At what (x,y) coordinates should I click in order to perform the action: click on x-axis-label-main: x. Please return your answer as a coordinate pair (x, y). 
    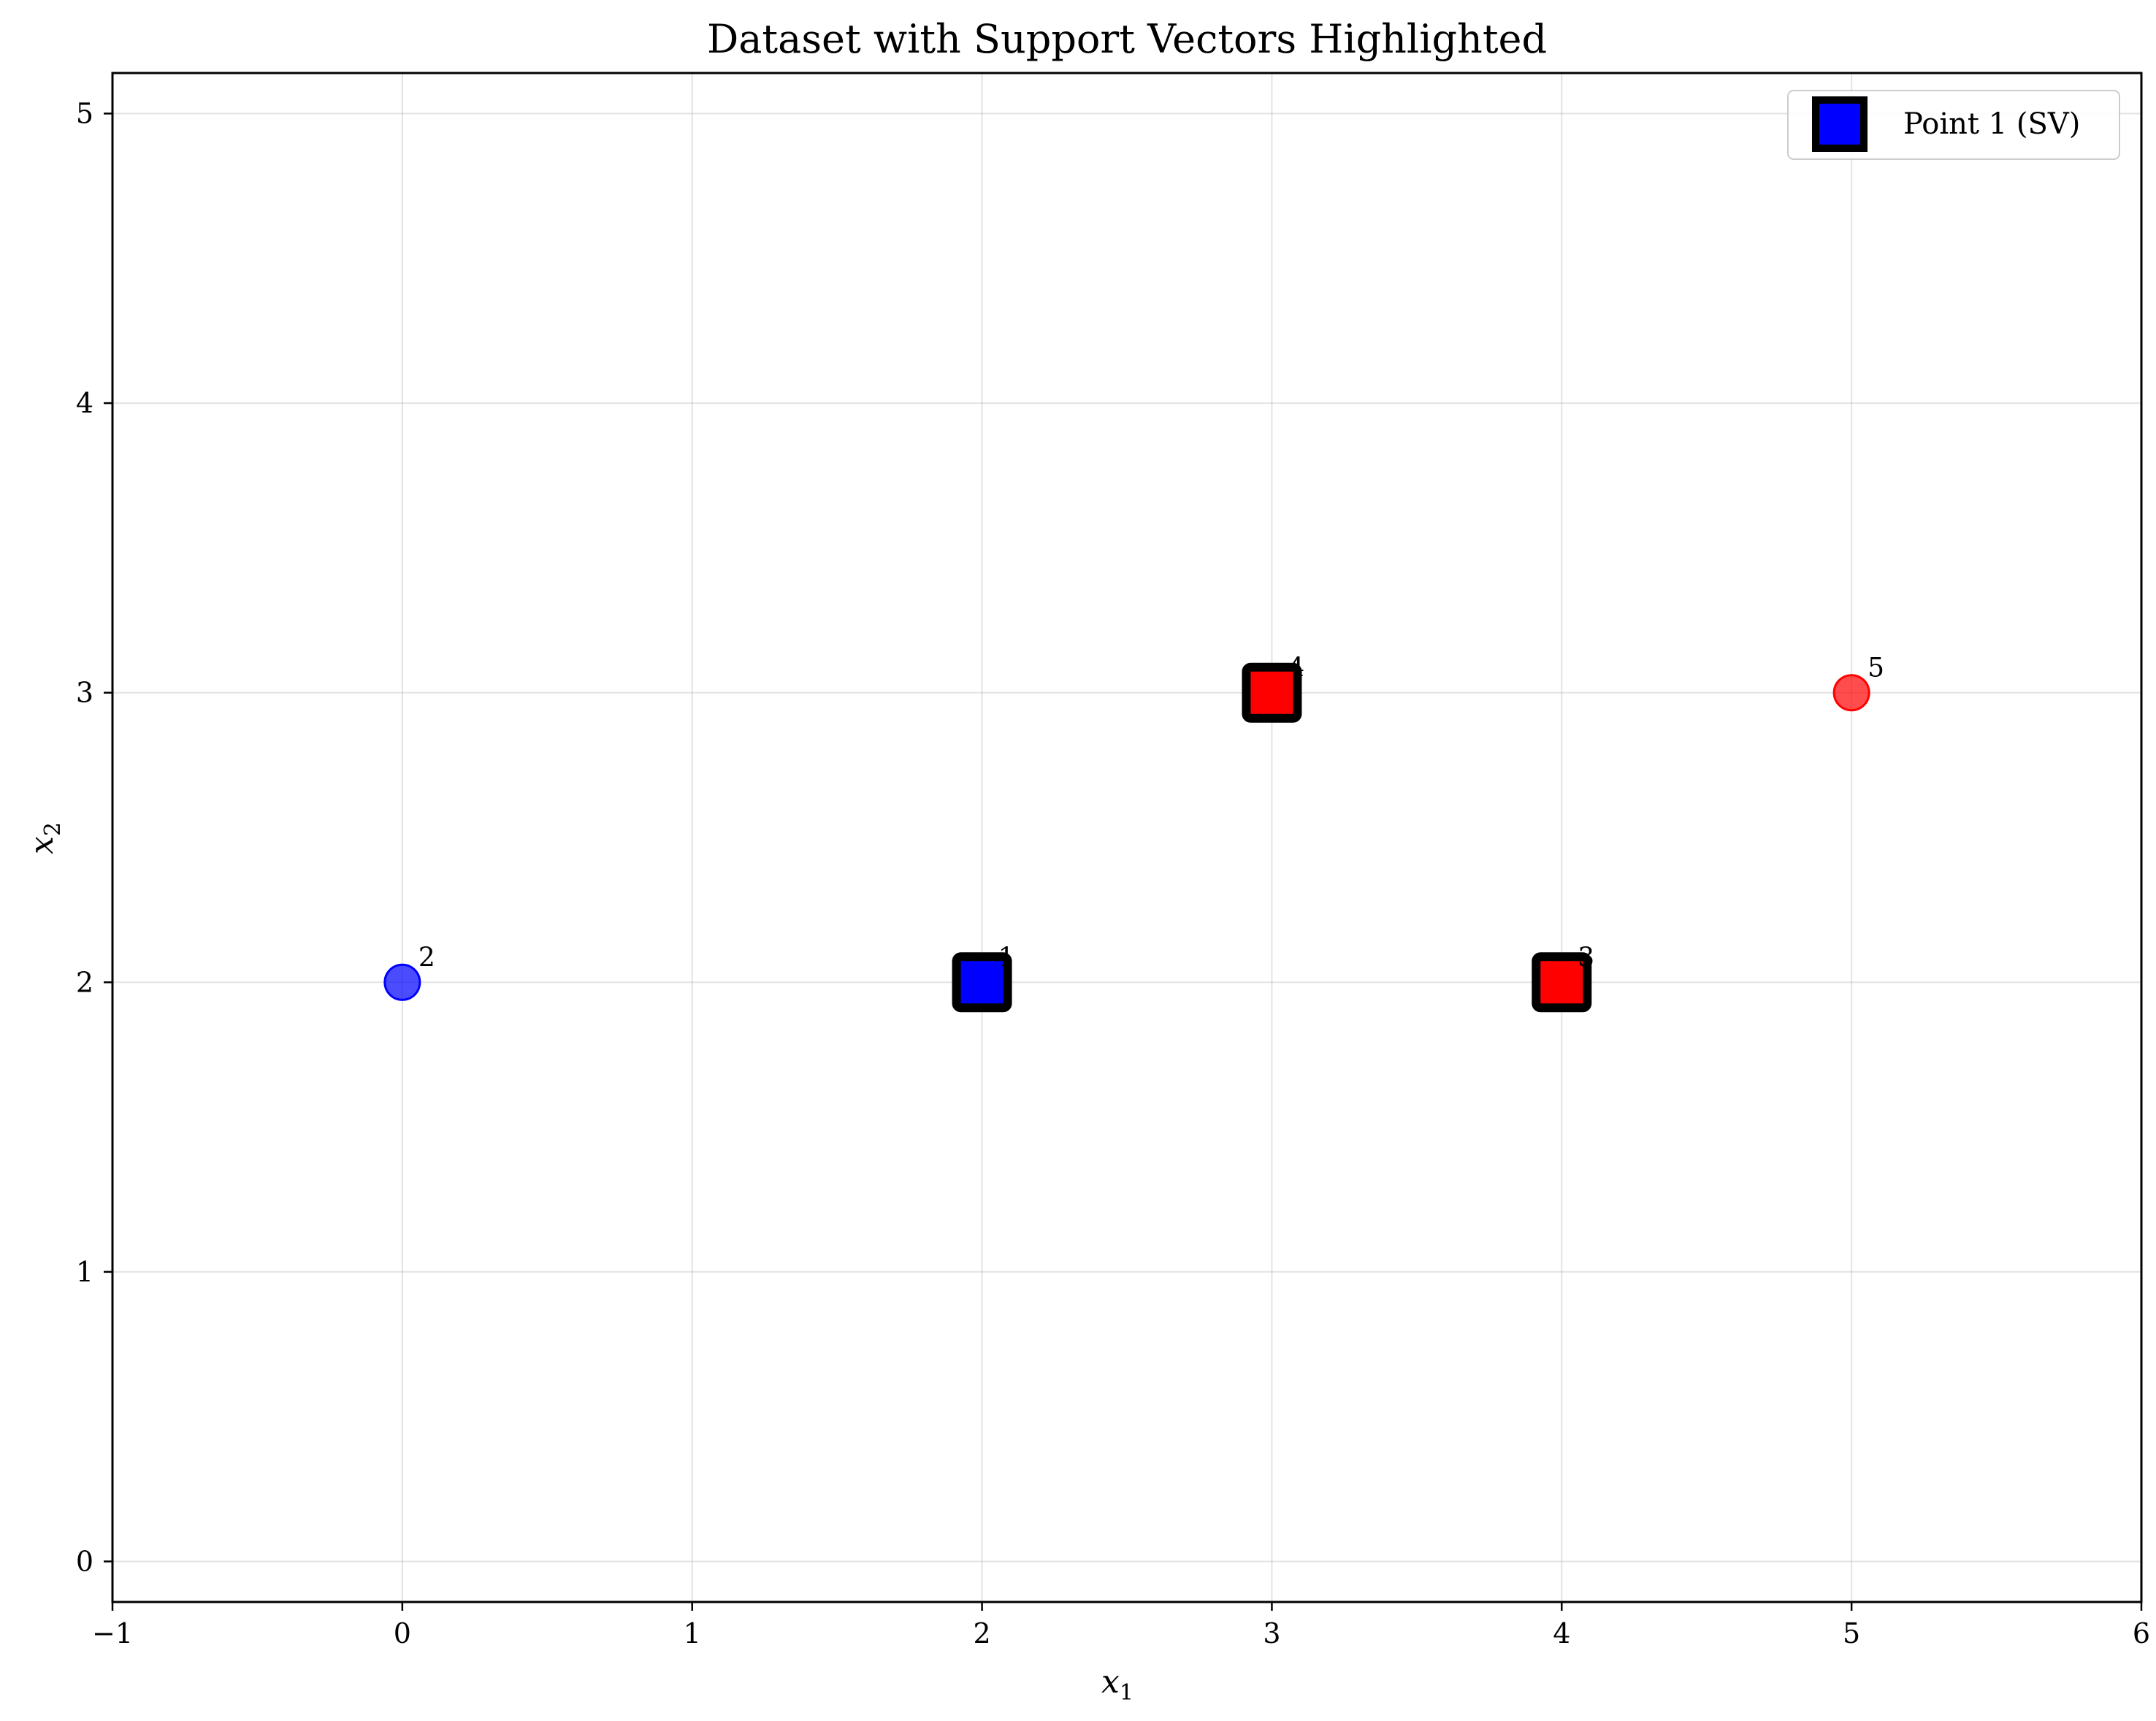
    Looking at the image, I should click on (1110, 1682).